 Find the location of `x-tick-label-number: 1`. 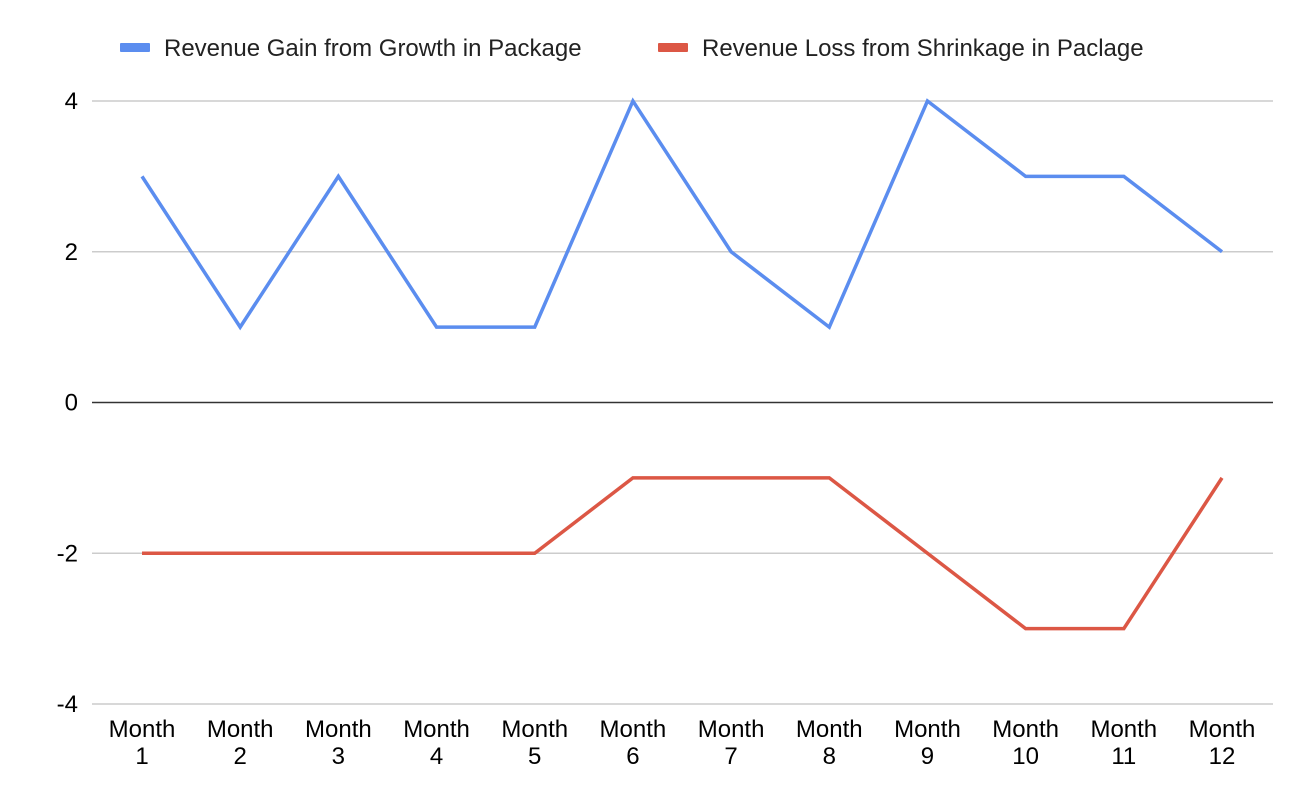

x-tick-label-number: 1 is located at coordinates (141, 756).